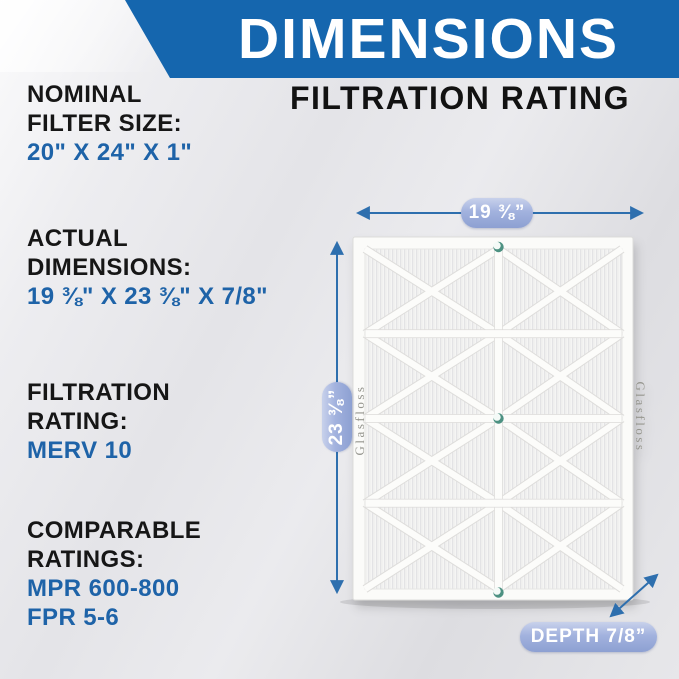 The height and width of the screenshot is (679, 679). Describe the element at coordinates (114, 574) in the screenshot. I see `spec-comparable-ratings: COMPARABLE RATINGS: MPR 600-800 FPR 5-6` at that location.